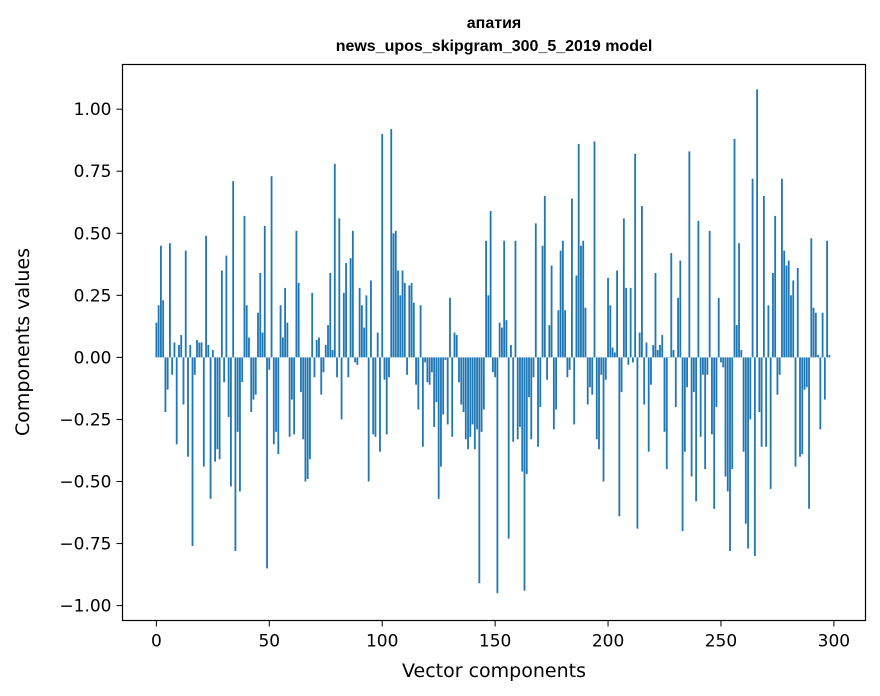  Describe the element at coordinates (269, 642) in the screenshot. I see `x-tick-label: 50` at that location.